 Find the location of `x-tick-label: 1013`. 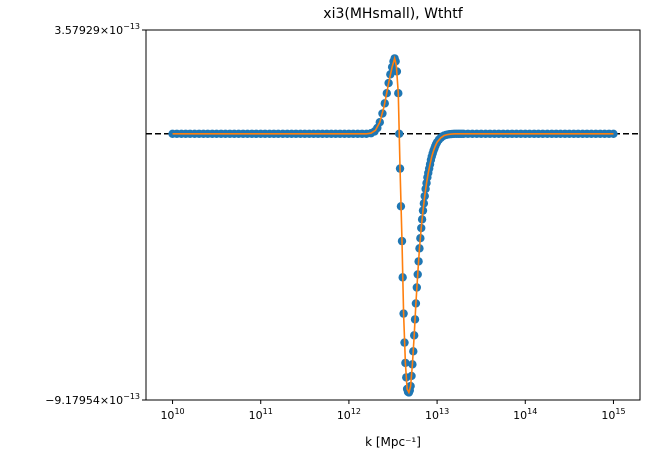

x-tick-label: 1013 is located at coordinates (437, 414).